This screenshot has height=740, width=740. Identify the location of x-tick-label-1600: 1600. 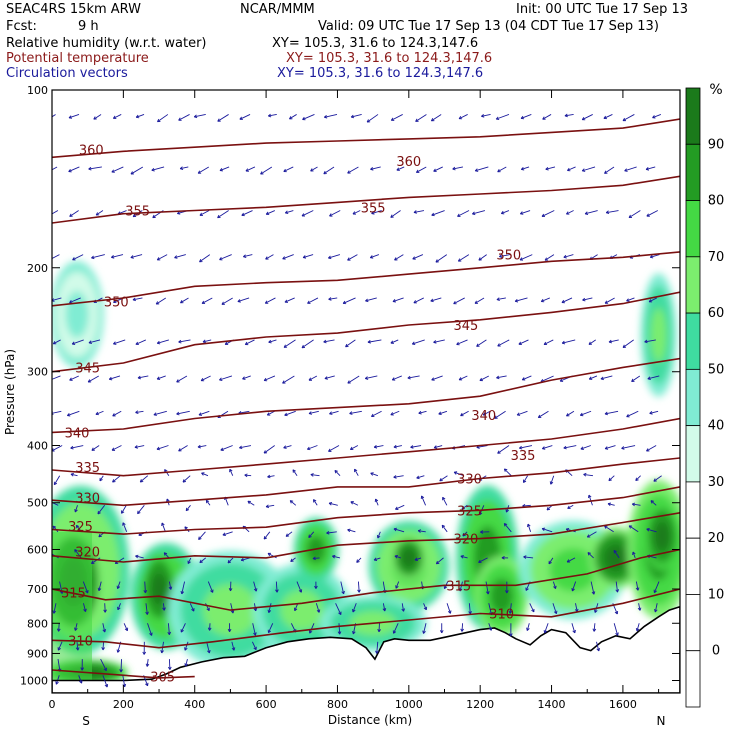
(623, 704).